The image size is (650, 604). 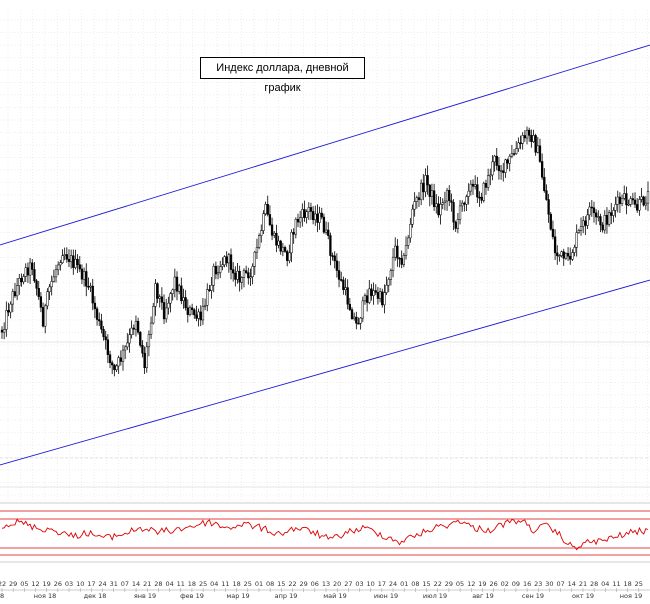 I want to click on x-month-label: сен 19, so click(x=533, y=596).